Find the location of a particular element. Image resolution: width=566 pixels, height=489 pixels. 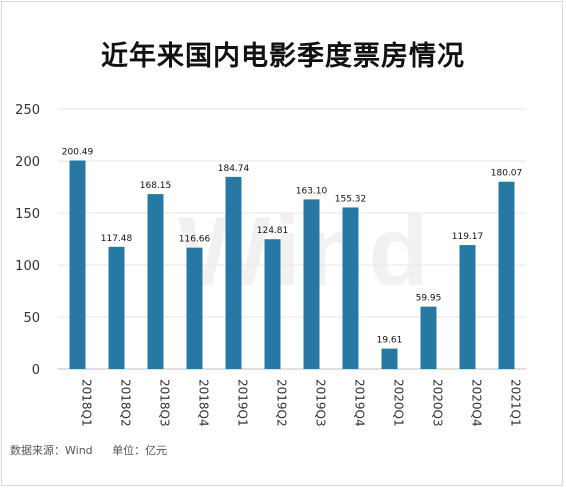

data-label: 116.66 is located at coordinates (195, 240).